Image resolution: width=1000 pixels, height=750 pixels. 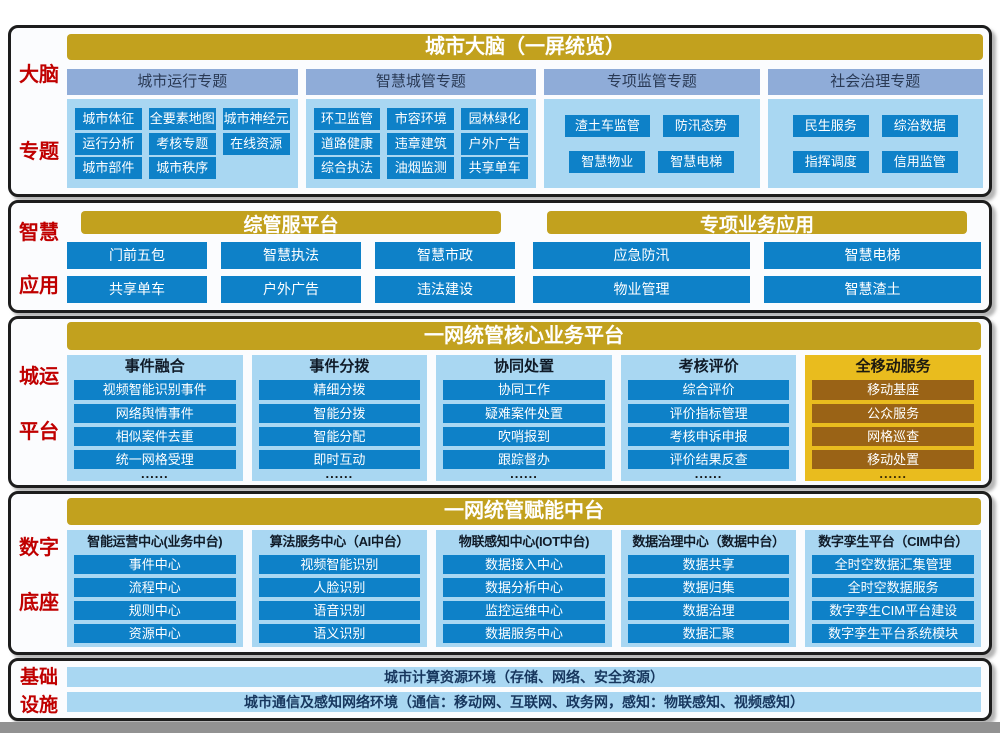 What do you see at coordinates (524, 633) in the screenshot?
I see `module-chip: 数据服务中心` at bounding box center [524, 633].